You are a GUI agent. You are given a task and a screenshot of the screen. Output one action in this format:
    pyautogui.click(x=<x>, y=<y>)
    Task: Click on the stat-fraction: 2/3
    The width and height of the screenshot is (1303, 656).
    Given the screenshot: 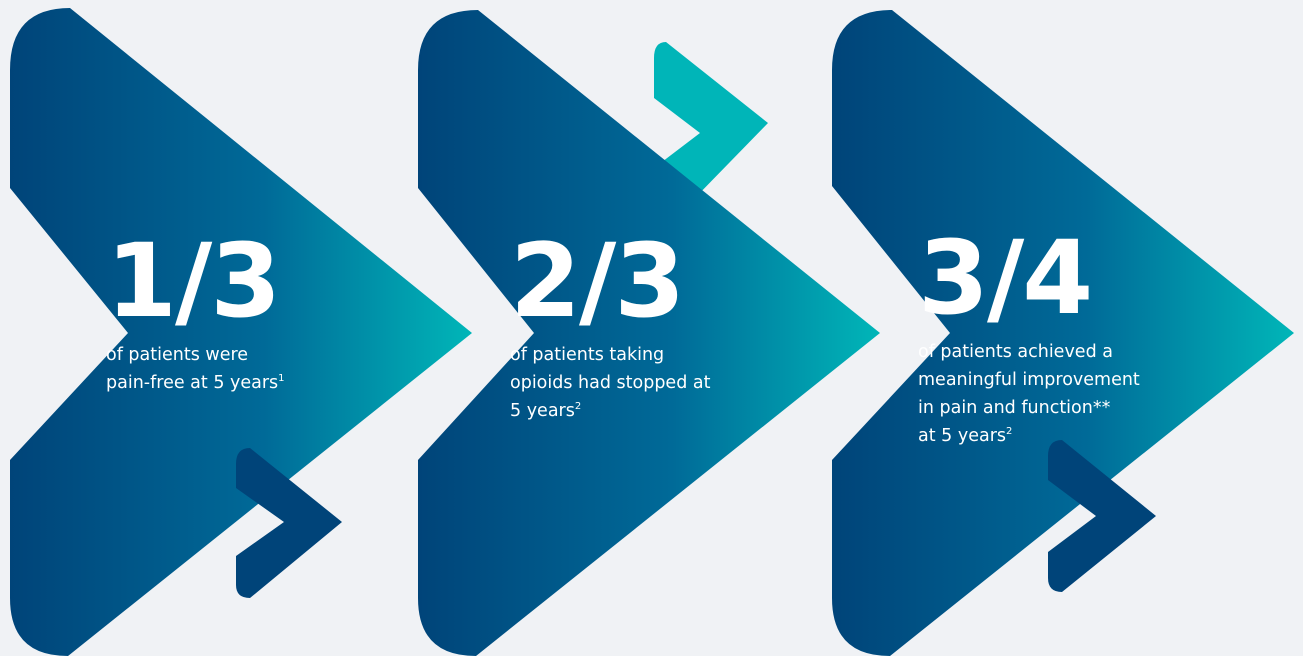 What is the action you would take?
    pyautogui.click(x=597, y=281)
    